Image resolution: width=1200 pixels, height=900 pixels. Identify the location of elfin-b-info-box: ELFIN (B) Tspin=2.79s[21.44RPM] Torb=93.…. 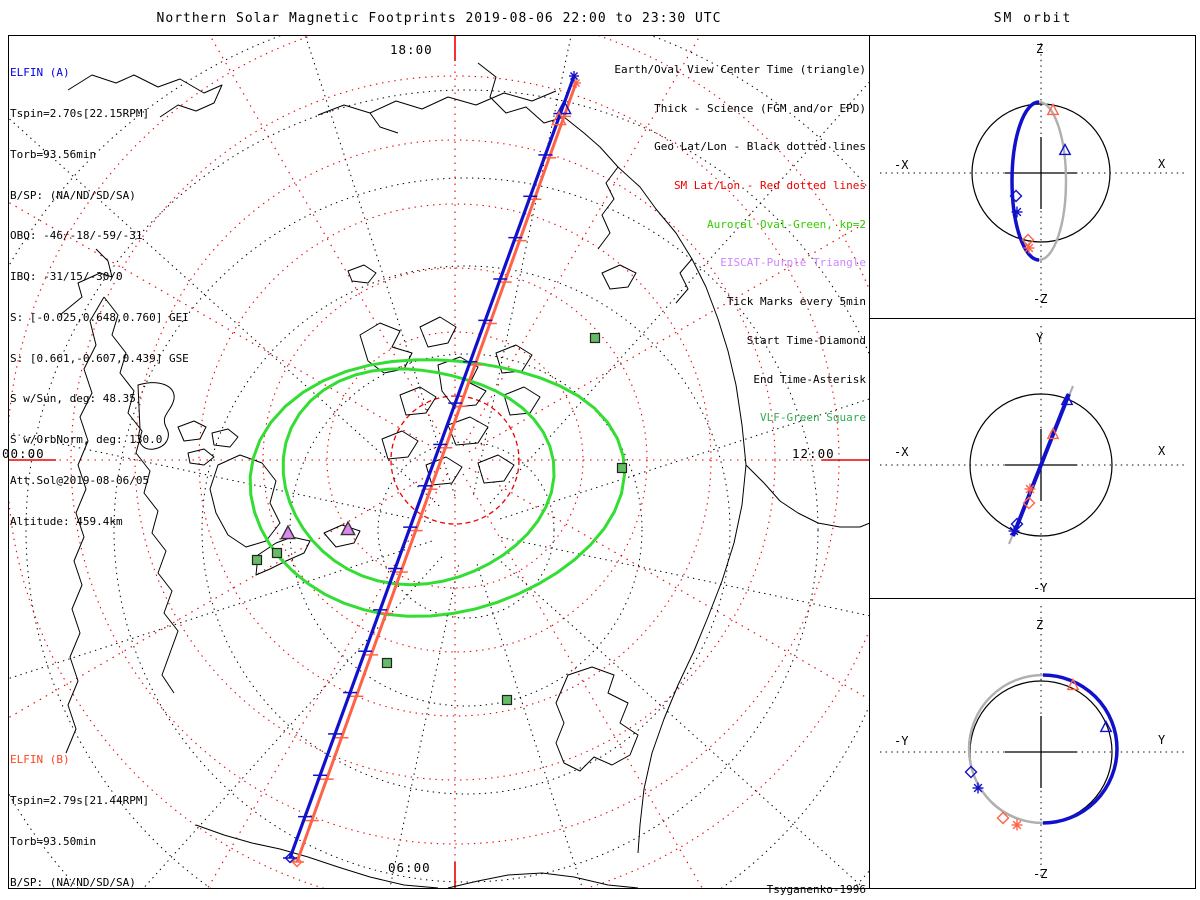
(102, 813).